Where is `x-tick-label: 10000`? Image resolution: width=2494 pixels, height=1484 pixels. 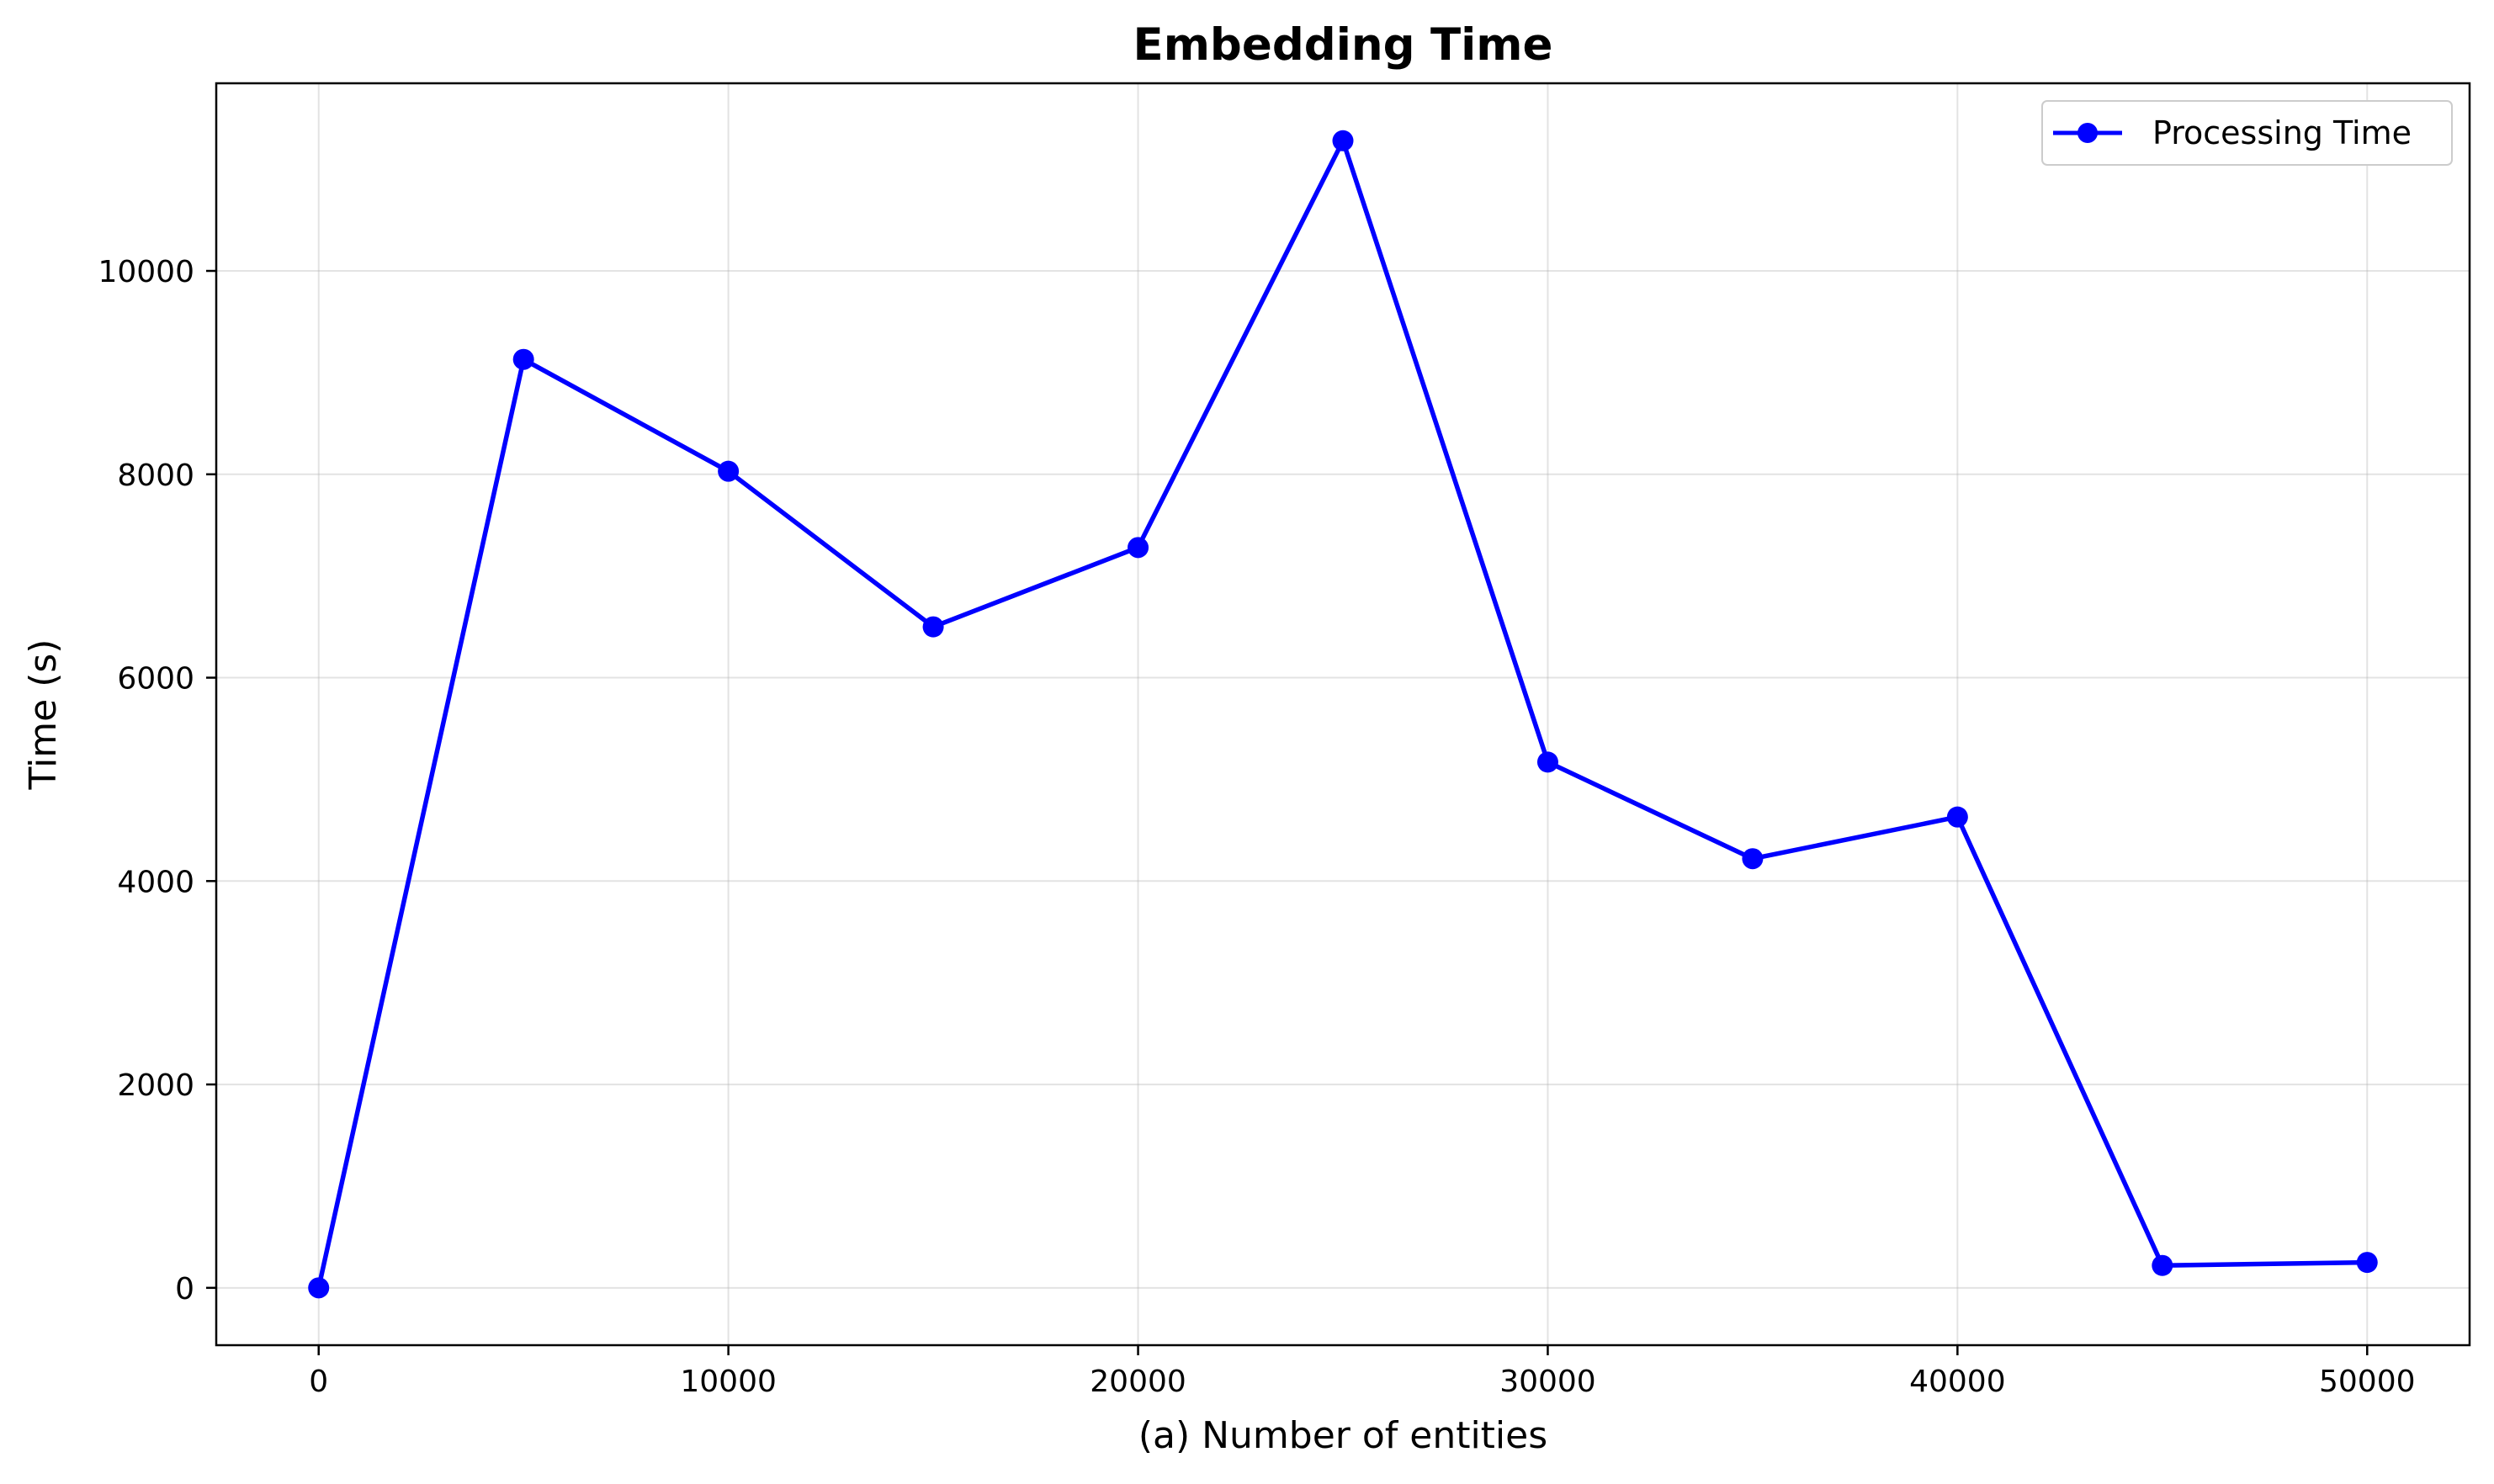
x-tick-label: 10000 is located at coordinates (728, 1382).